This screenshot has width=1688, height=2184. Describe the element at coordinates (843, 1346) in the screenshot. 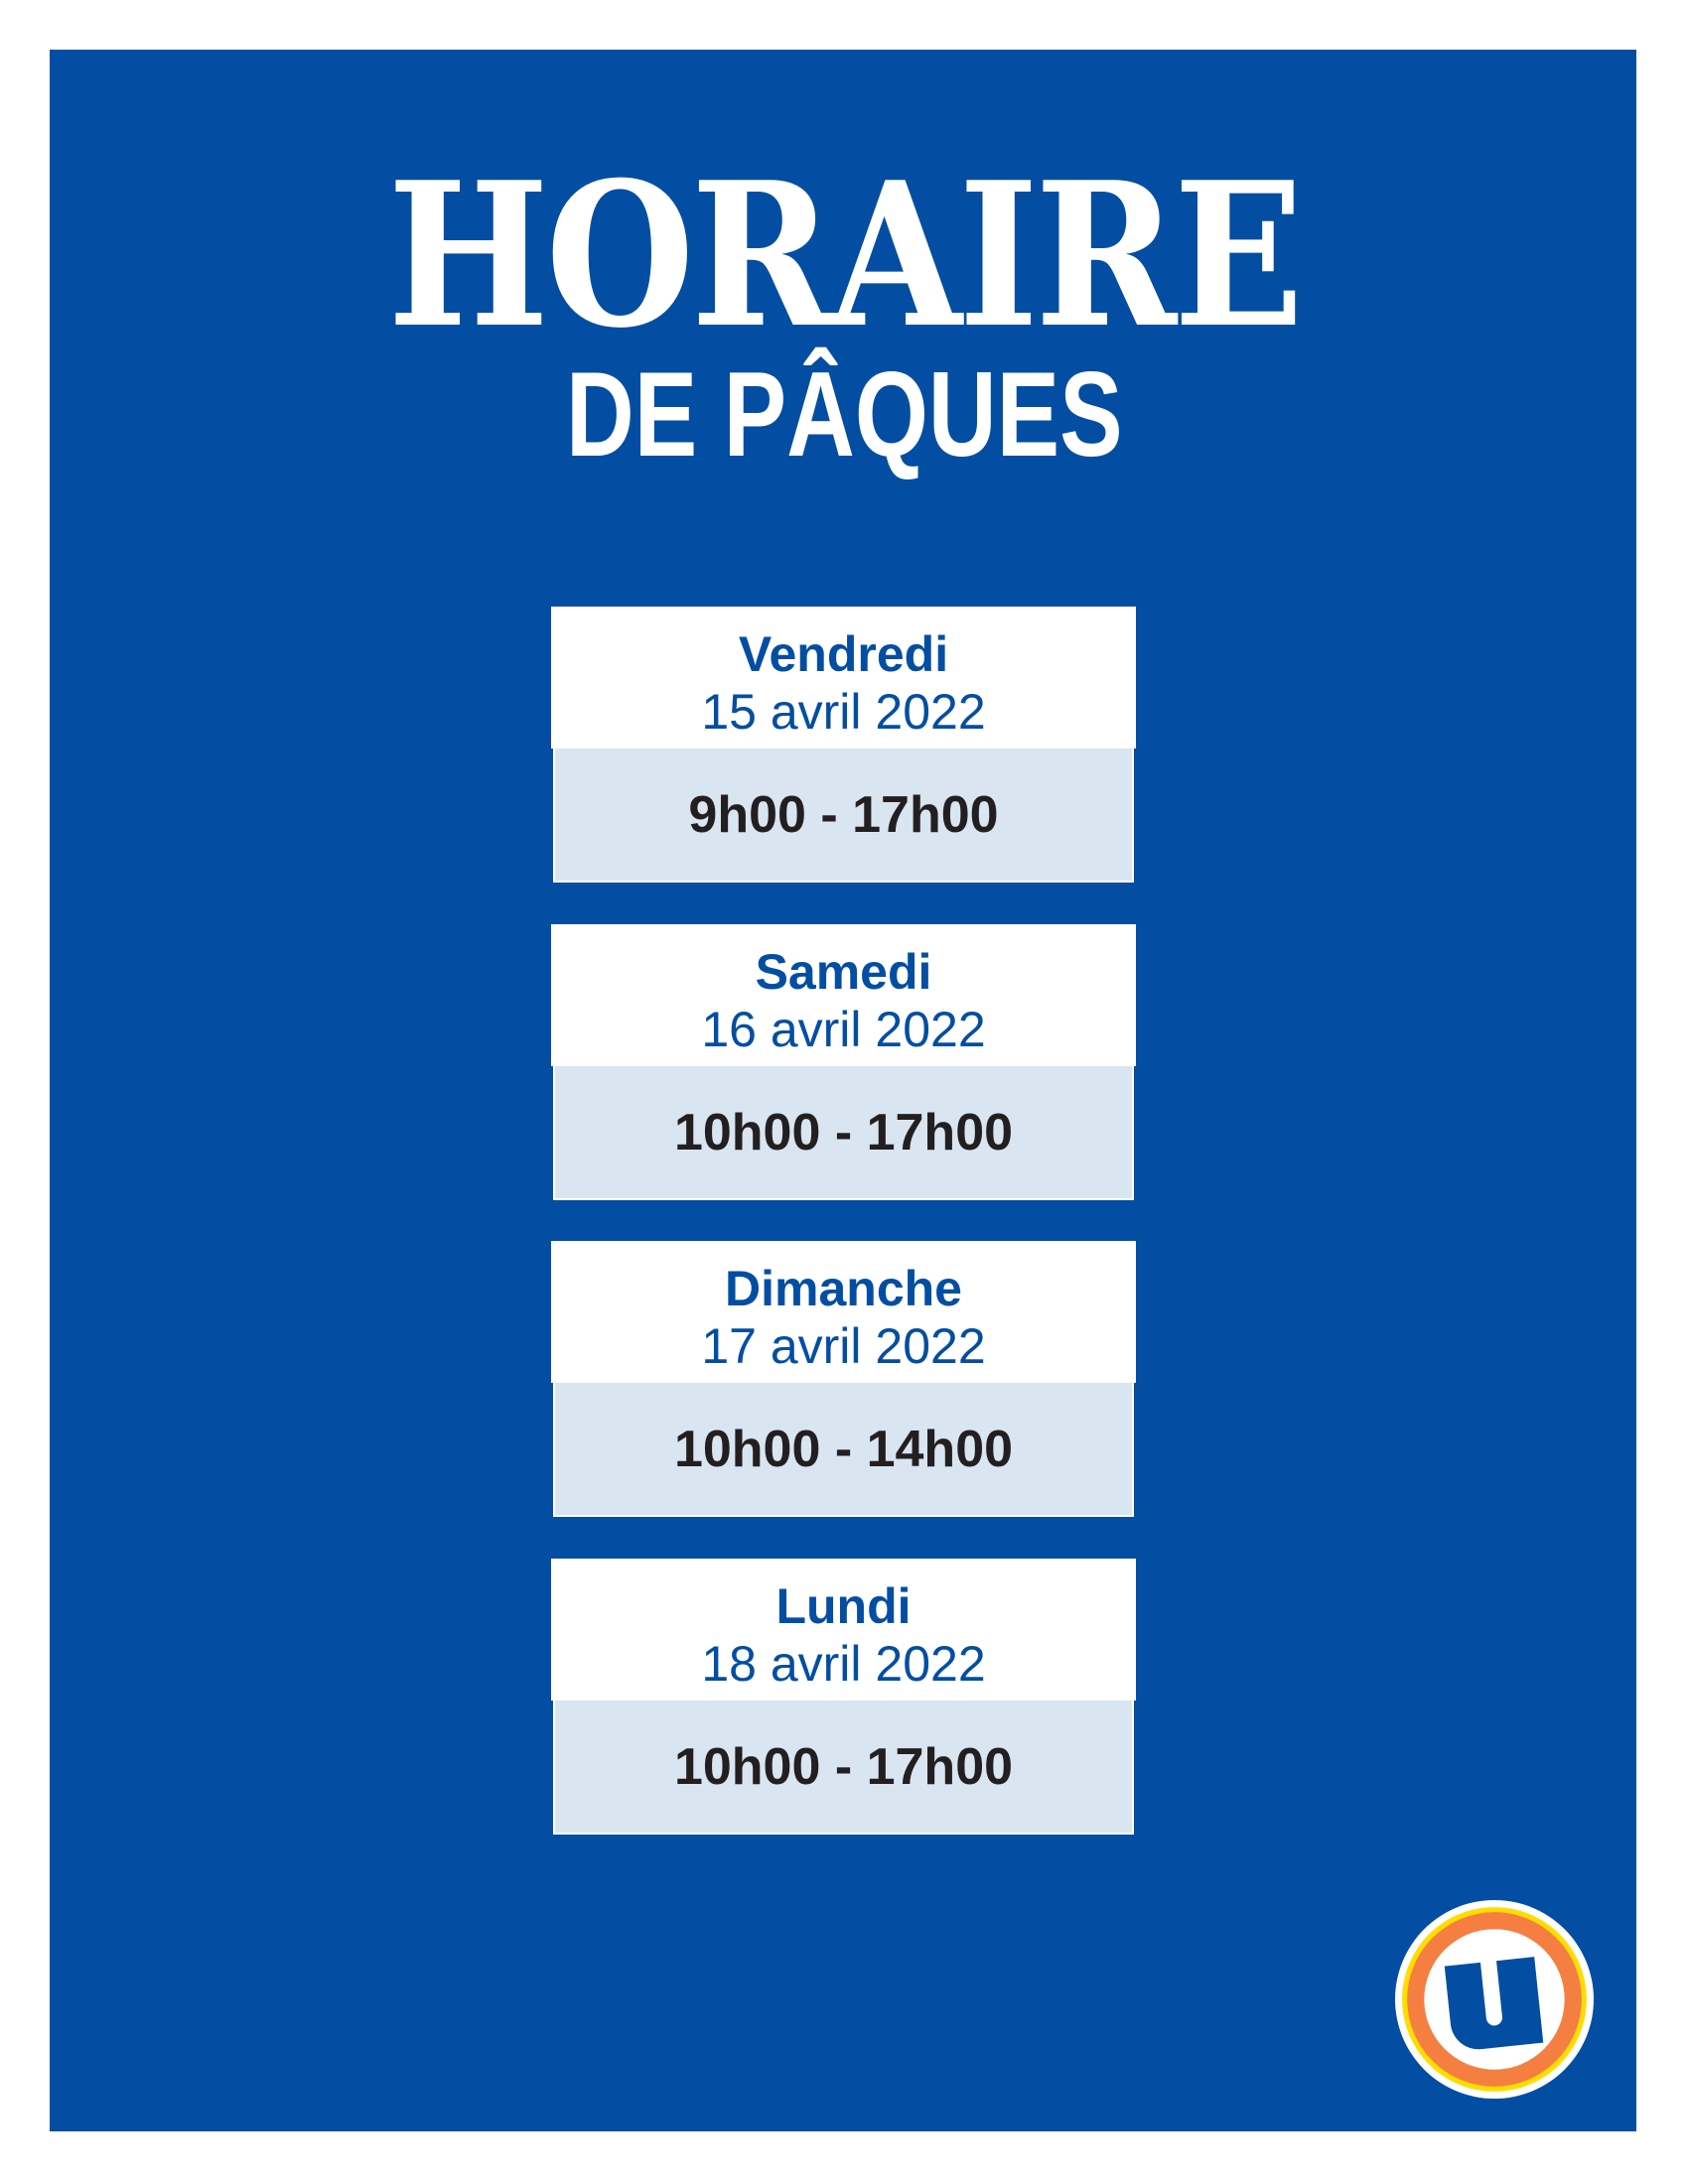

I see `day-date: 17 avril 2022` at that location.